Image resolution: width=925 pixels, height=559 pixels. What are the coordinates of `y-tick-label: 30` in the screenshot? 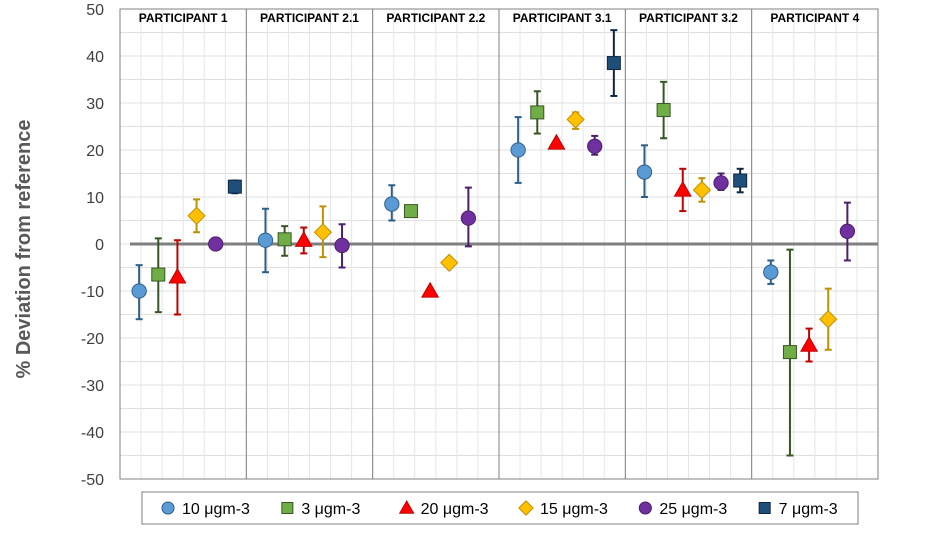 It's located at (95, 104).